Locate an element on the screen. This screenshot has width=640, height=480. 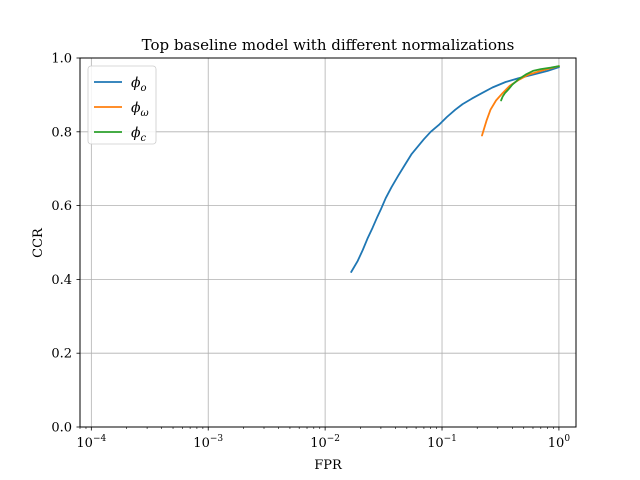
y-tick-label: 0.6 is located at coordinates (61, 206).